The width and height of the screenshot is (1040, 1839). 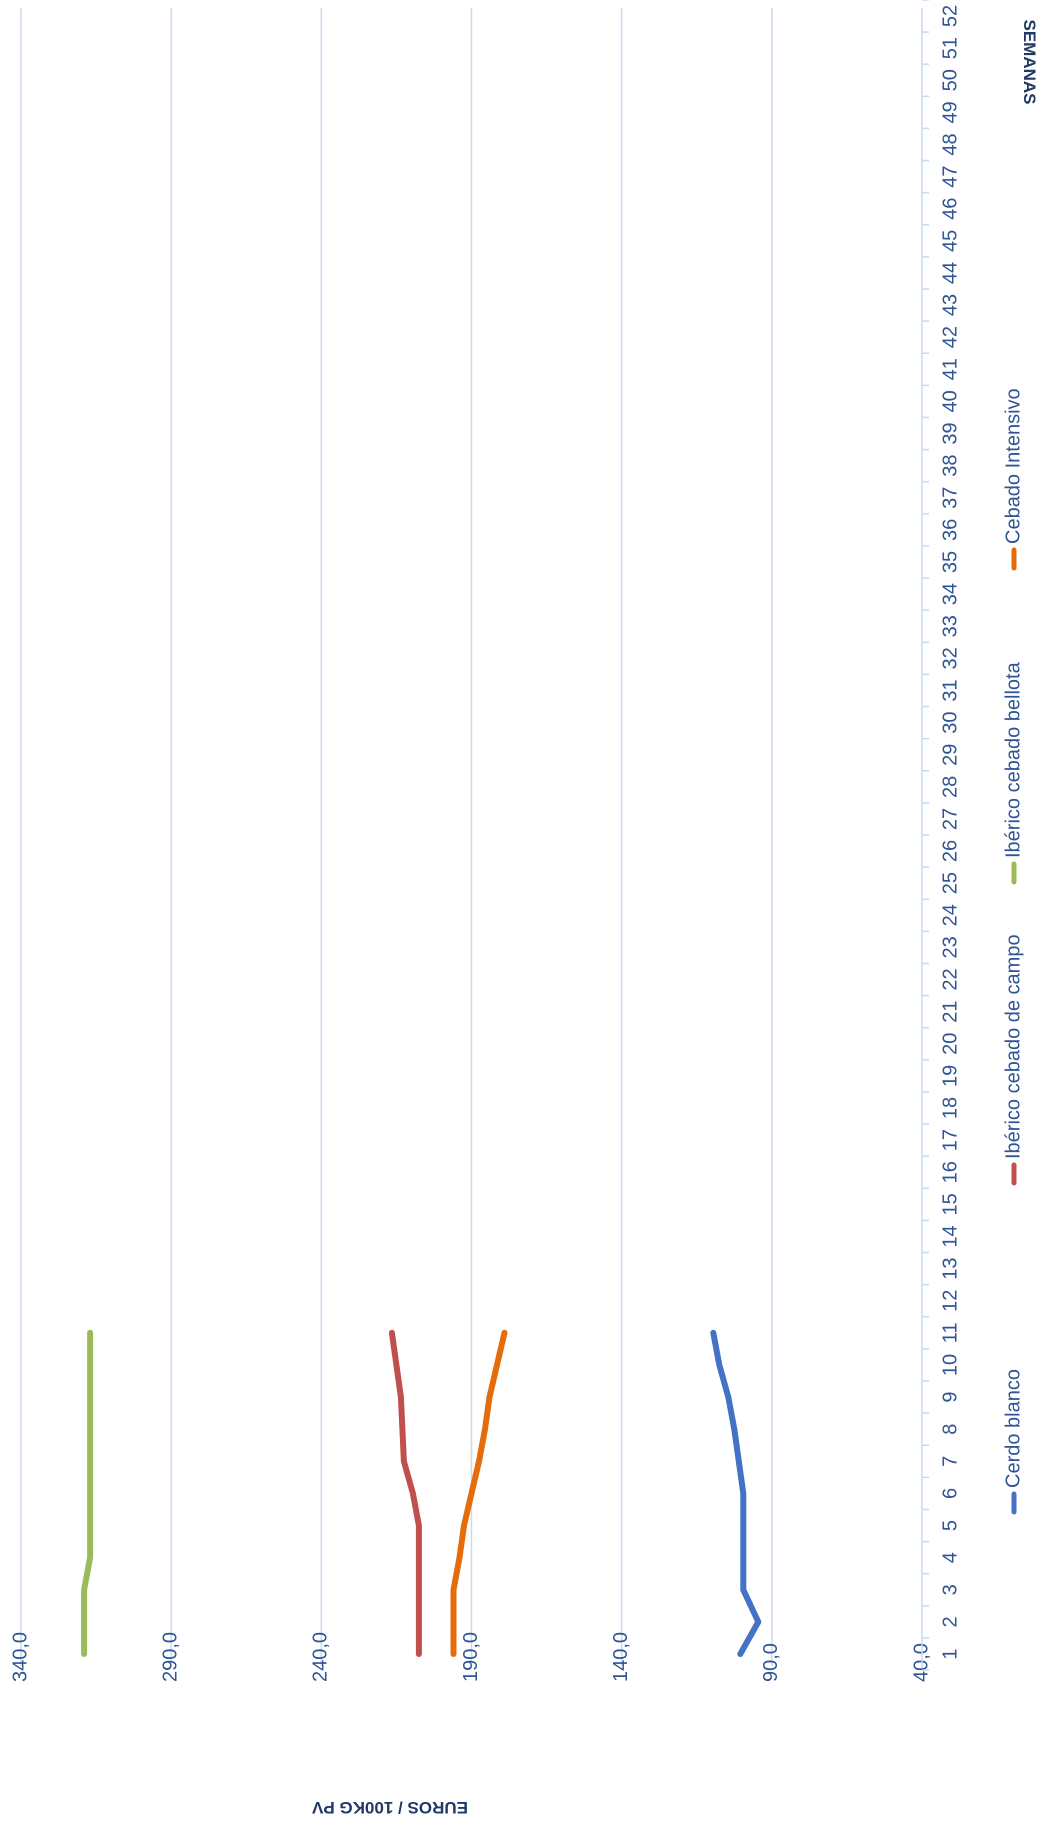 What do you see at coordinates (950, 883) in the screenshot?
I see `x-tick-label: 25` at bounding box center [950, 883].